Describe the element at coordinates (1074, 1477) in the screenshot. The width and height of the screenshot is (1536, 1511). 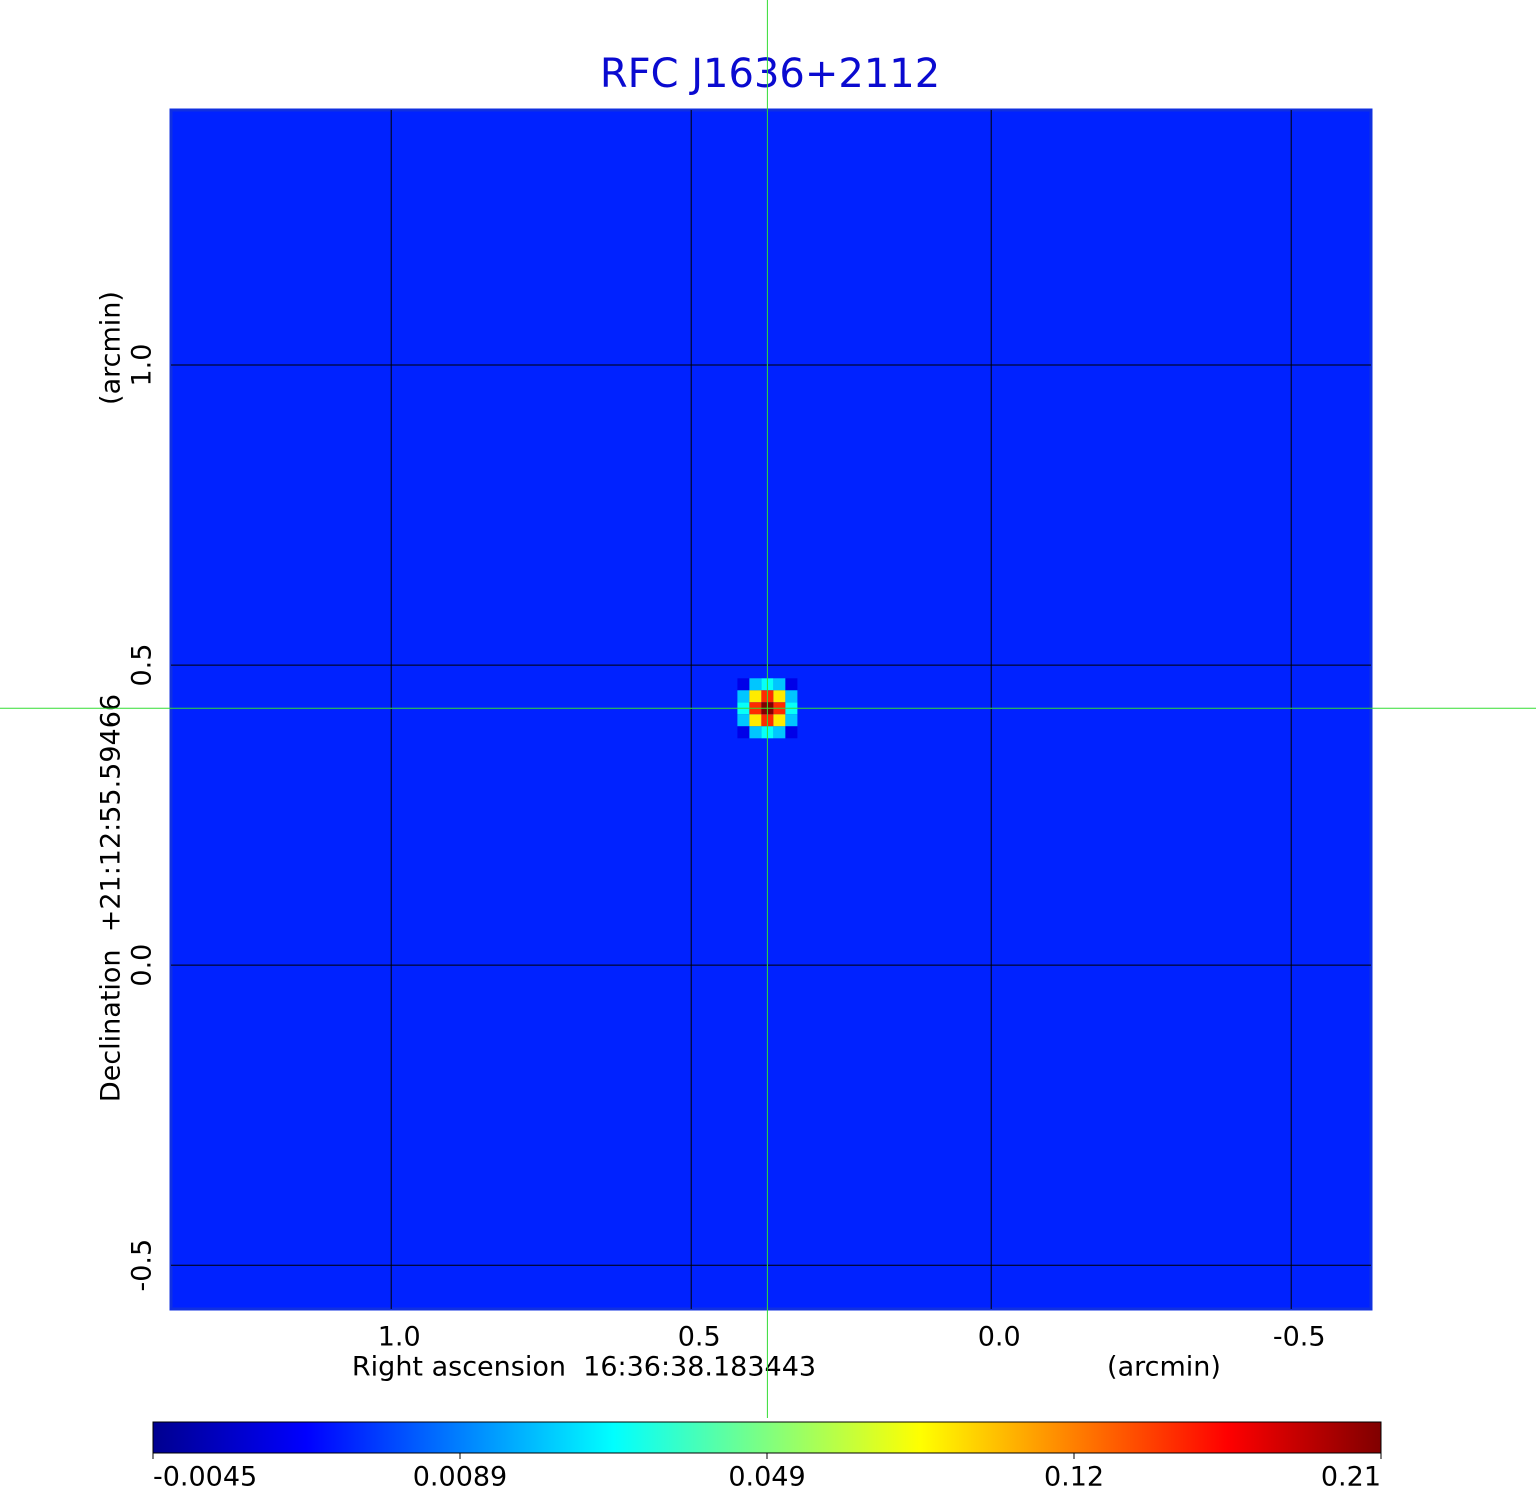
I see `colorbar-tick-label: 0.12` at that location.